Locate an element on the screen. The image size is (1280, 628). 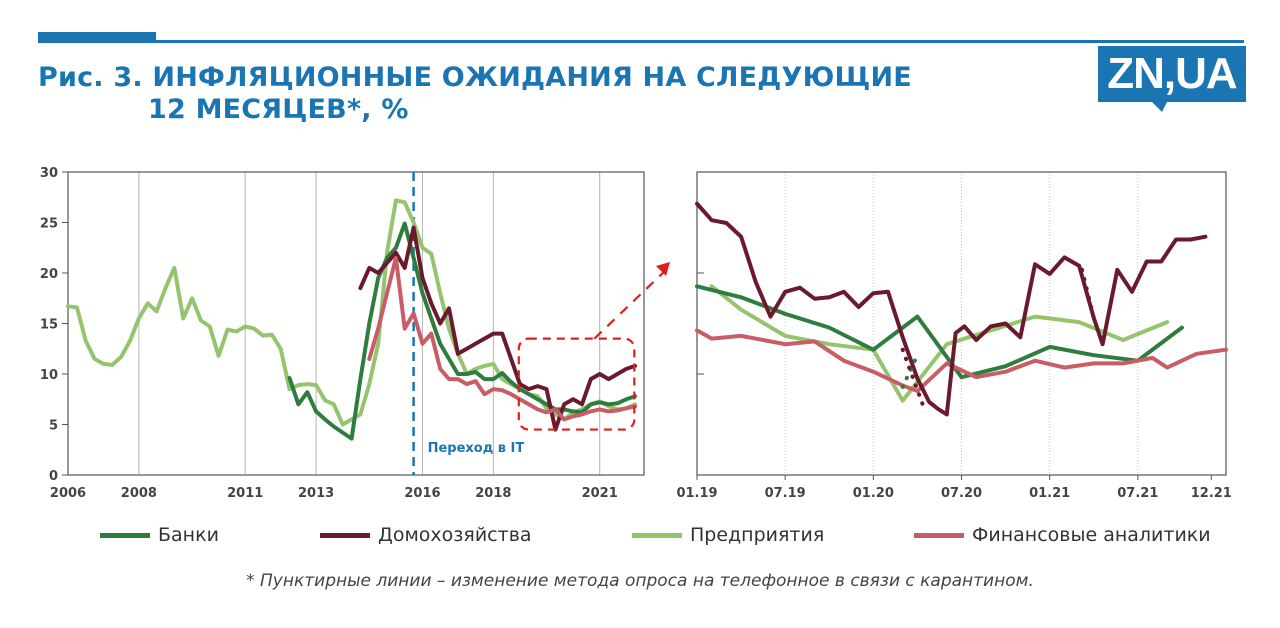
zoom-region-box is located at coordinates (576, 384).